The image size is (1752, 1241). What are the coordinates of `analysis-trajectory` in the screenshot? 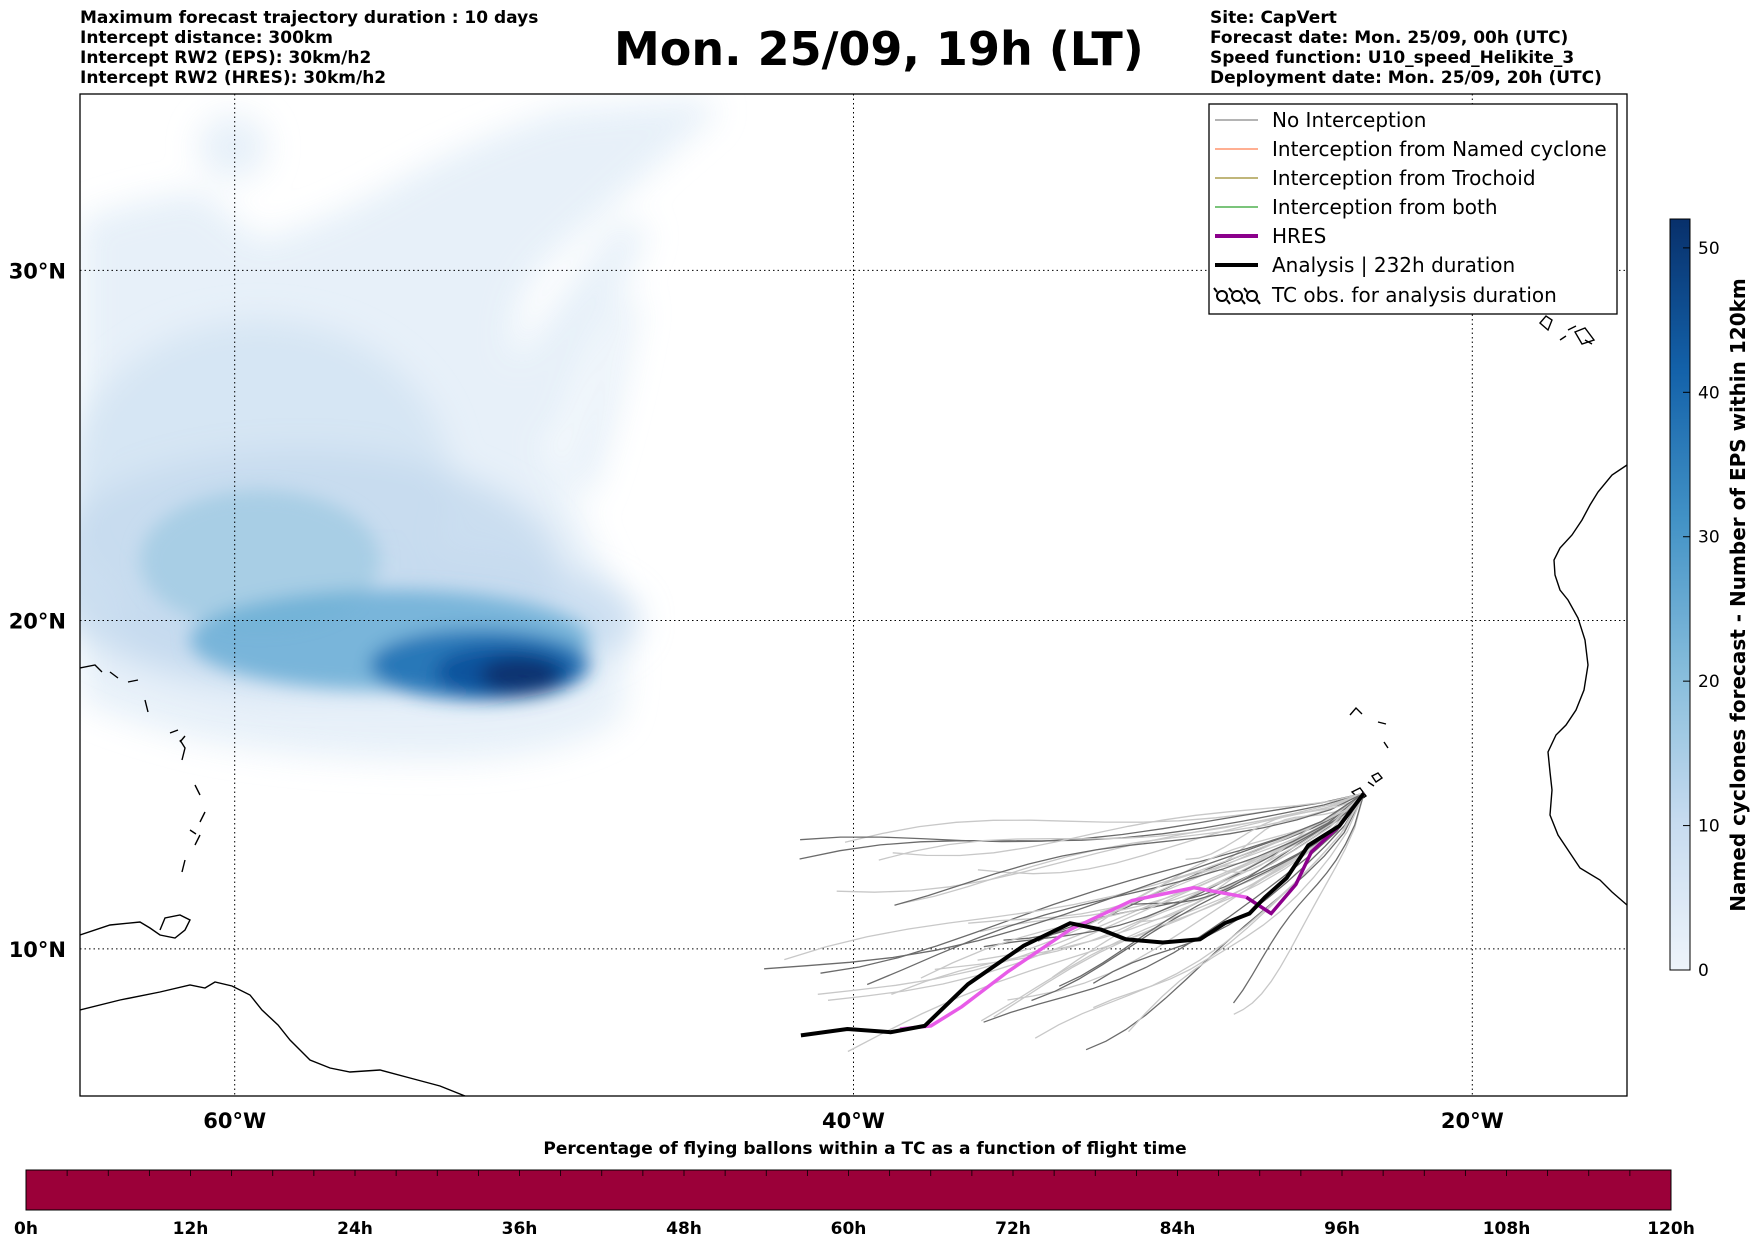 It's located at (1083, 914).